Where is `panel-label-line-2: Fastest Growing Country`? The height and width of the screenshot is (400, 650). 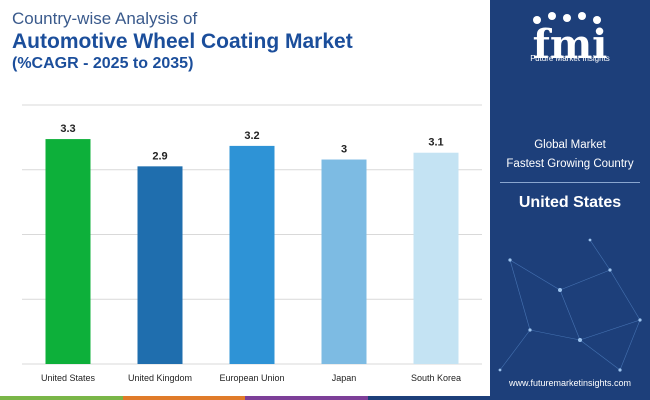 panel-label-line-2: Fastest Growing Country is located at coordinates (570, 164).